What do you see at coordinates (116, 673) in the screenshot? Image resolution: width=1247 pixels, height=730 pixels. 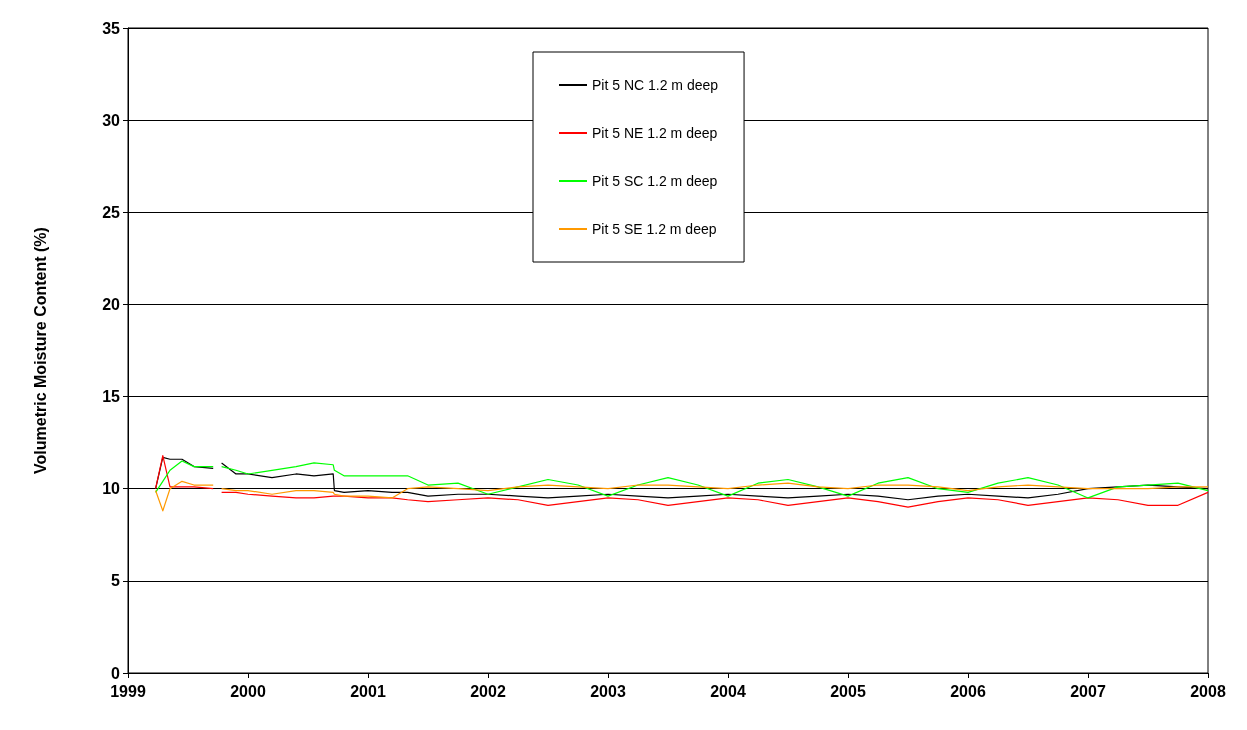 I see `y-tick-label: 0` at bounding box center [116, 673].